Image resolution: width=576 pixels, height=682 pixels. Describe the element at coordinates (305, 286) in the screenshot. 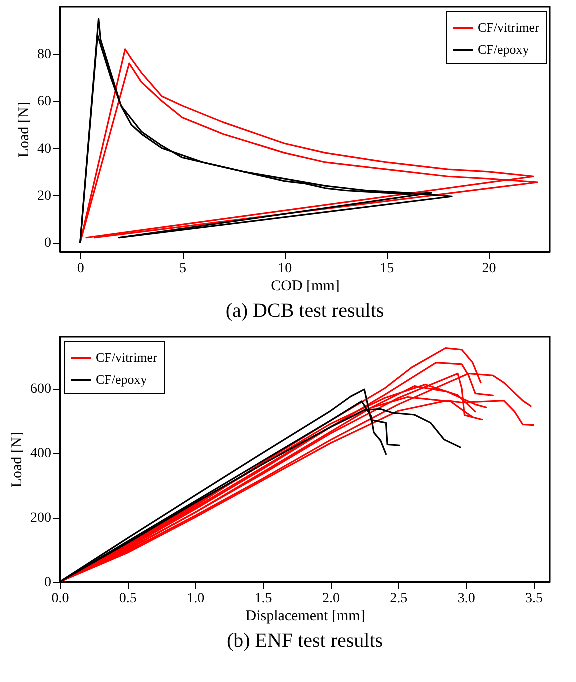

I see `x-axis-title: COD [mm]` at that location.